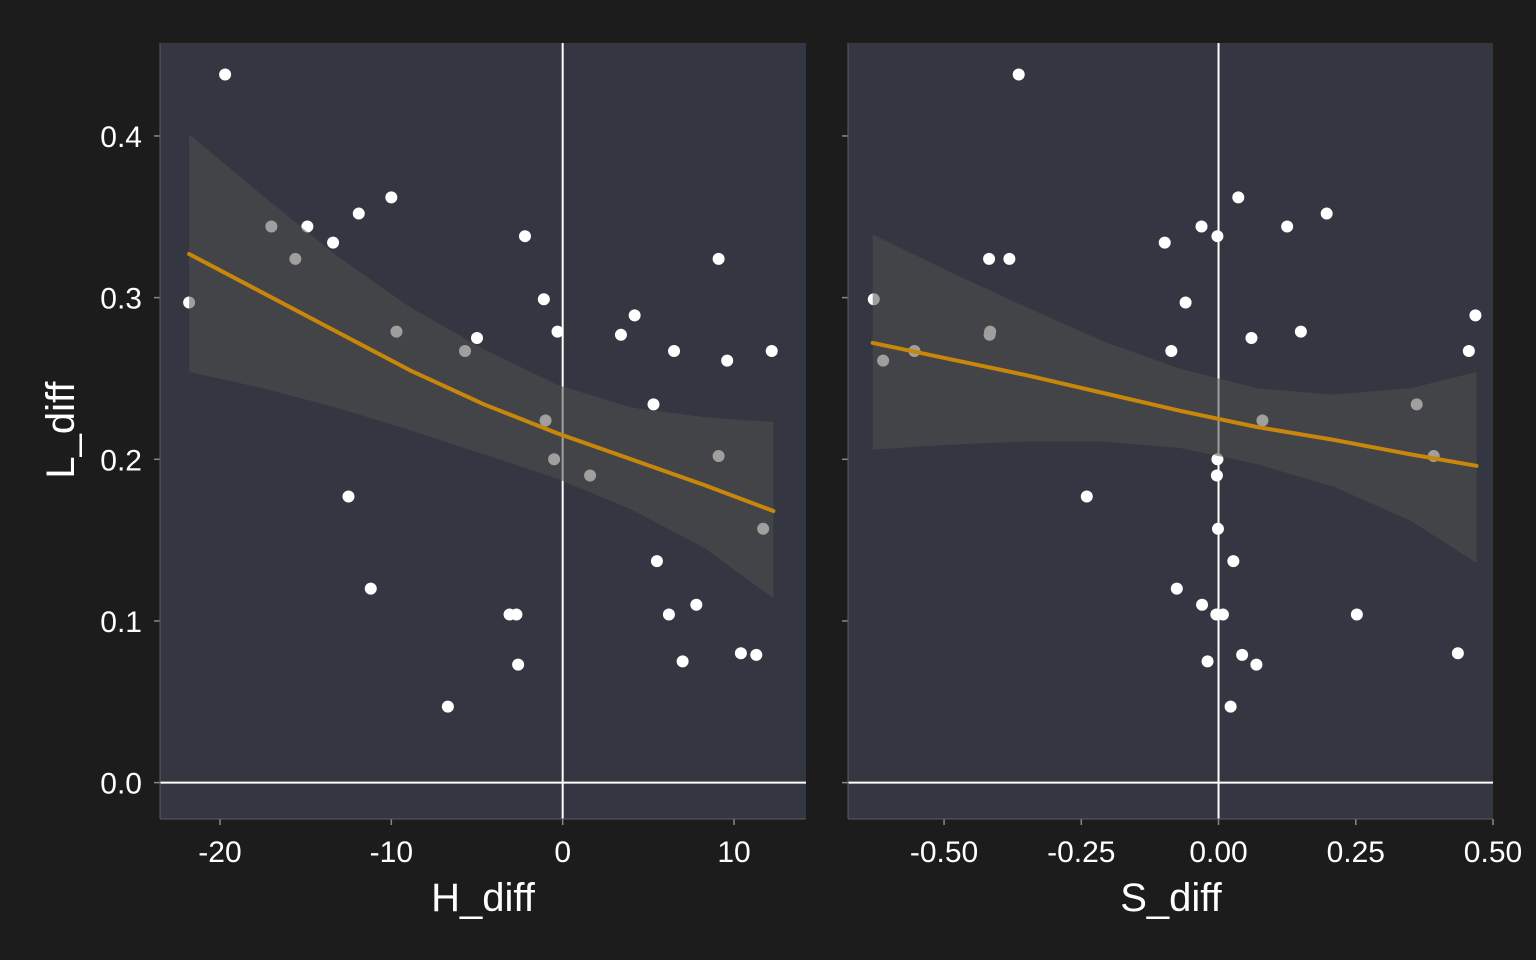  What do you see at coordinates (483, 898) in the screenshot?
I see `x-axis-title-h-diff: H_diff` at bounding box center [483, 898].